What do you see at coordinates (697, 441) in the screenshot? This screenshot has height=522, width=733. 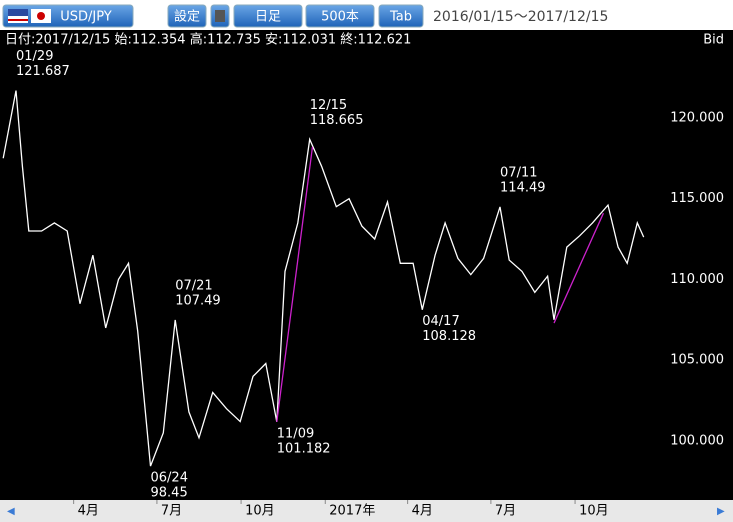 I see `y-tick-label: 100.000` at bounding box center [697, 441].